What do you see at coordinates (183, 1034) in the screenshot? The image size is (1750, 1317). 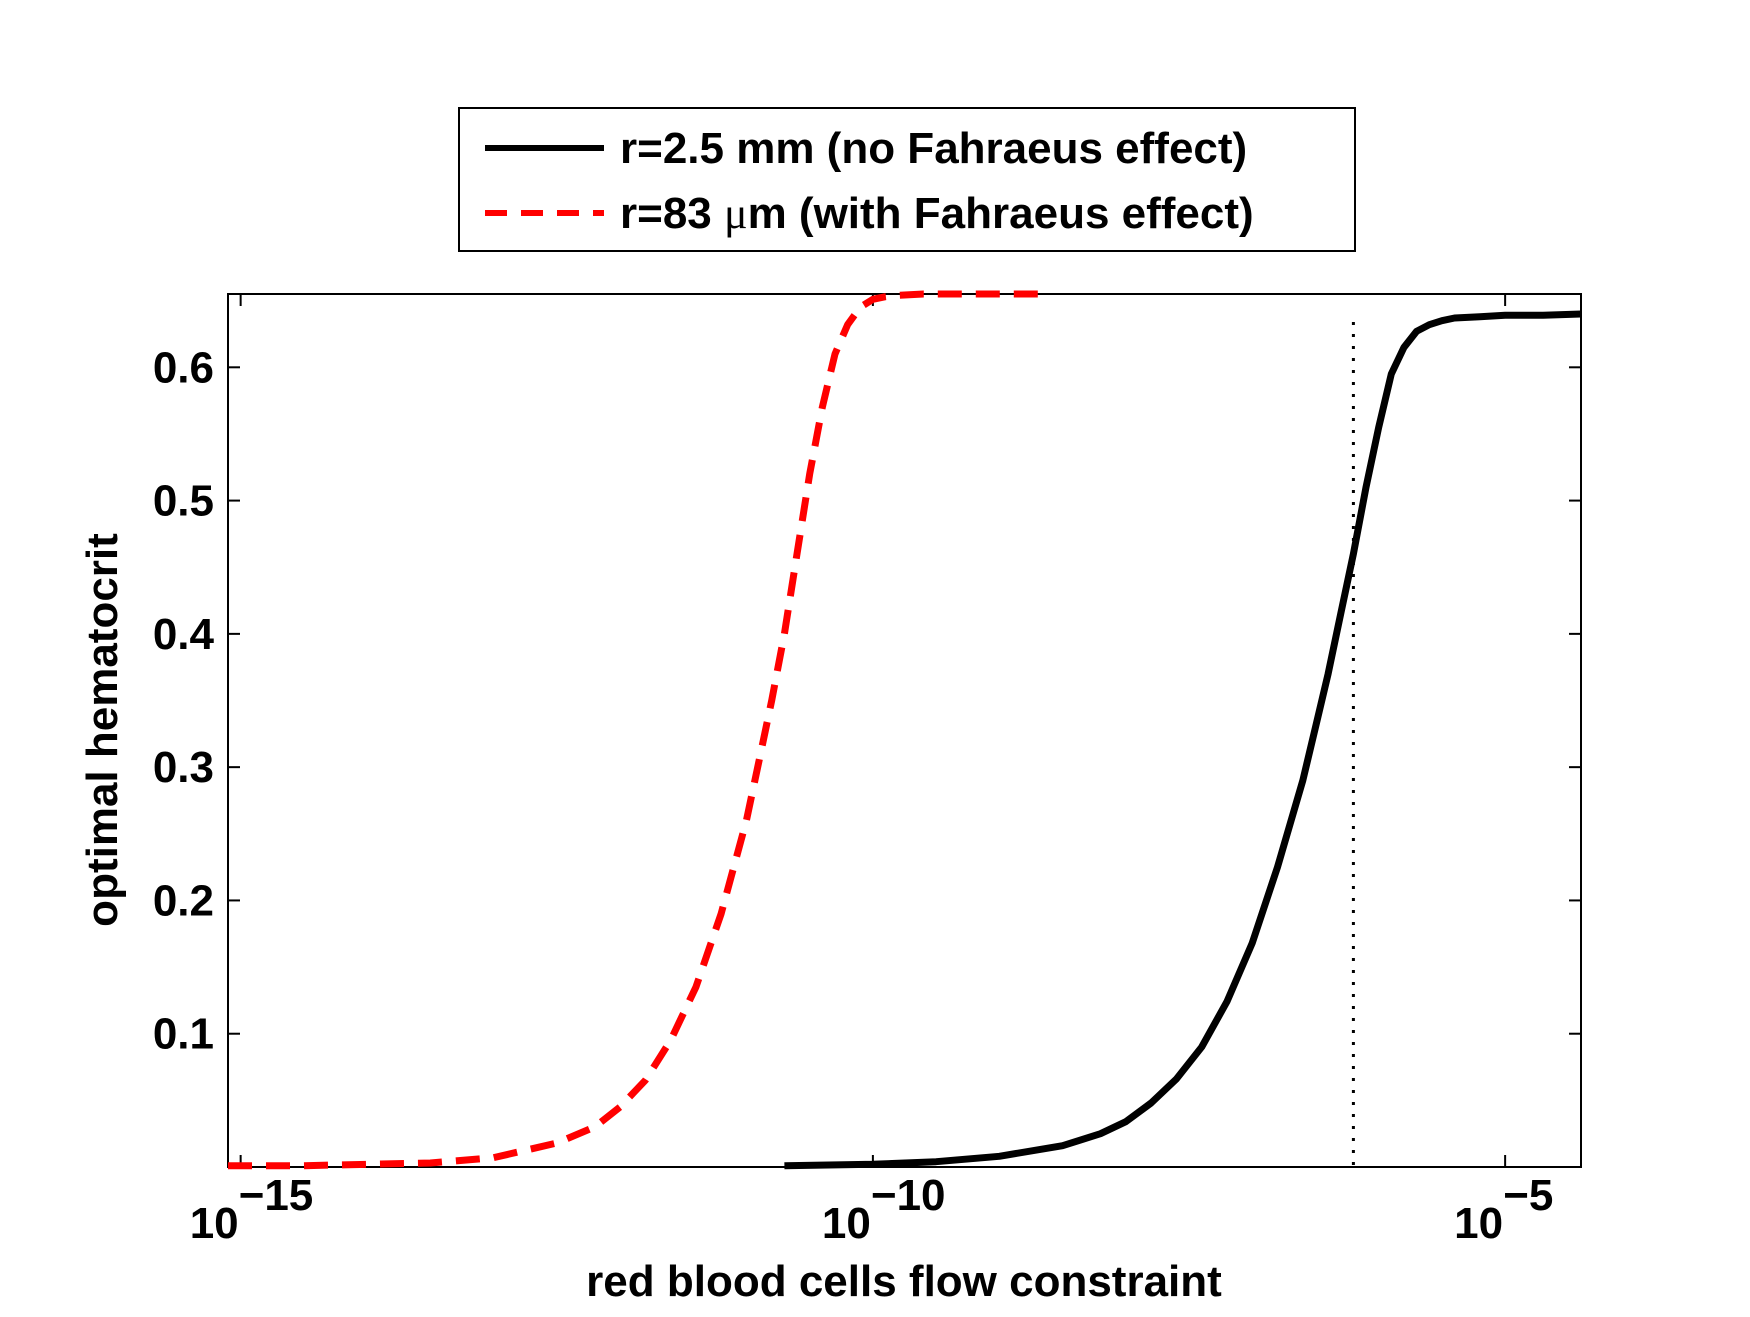 I see `y-tick-label: 0.1` at bounding box center [183, 1034].